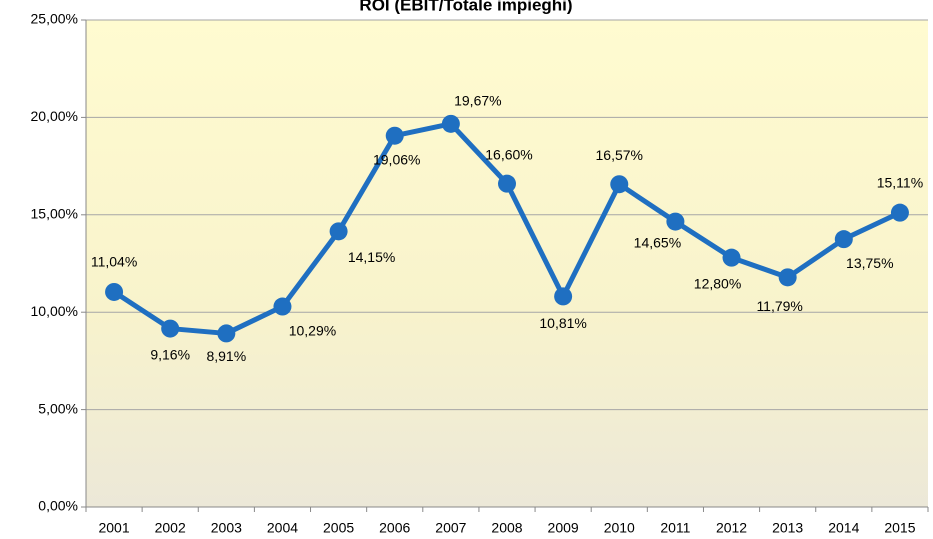 Image resolution: width=933 pixels, height=539 pixels. What do you see at coordinates (843, 528) in the screenshot?
I see `x-tick-label: 2014` at bounding box center [843, 528].